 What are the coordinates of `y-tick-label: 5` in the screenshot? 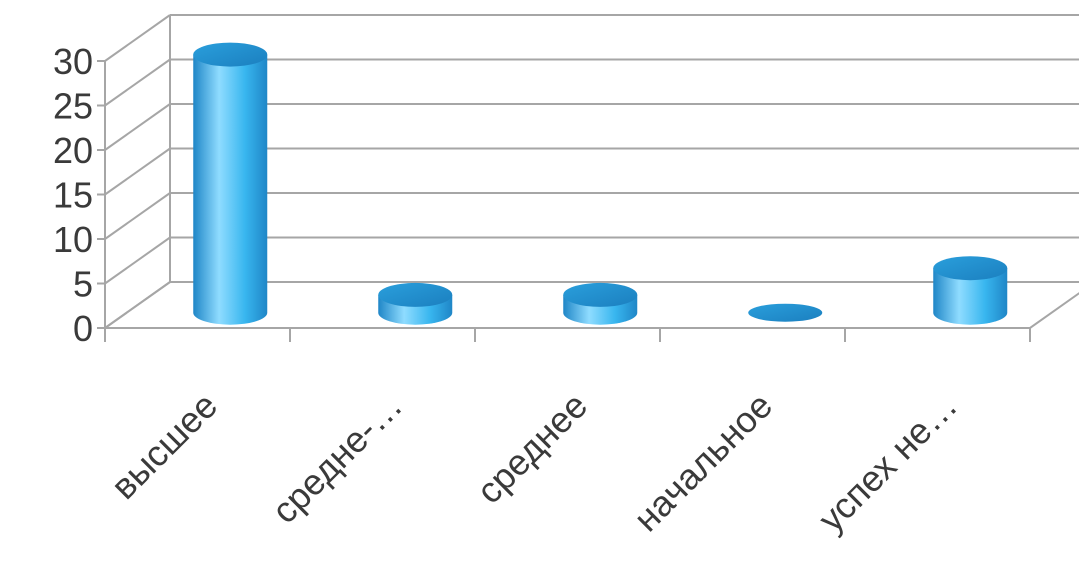 It's located at (83, 284).